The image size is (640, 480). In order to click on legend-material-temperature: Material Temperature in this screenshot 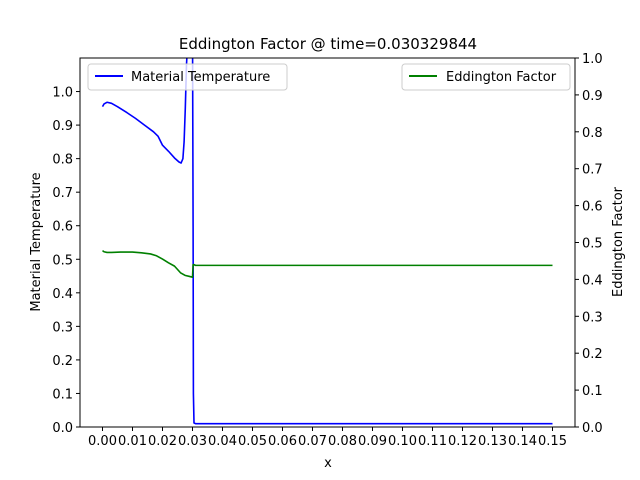, I will do `click(187, 77)`.